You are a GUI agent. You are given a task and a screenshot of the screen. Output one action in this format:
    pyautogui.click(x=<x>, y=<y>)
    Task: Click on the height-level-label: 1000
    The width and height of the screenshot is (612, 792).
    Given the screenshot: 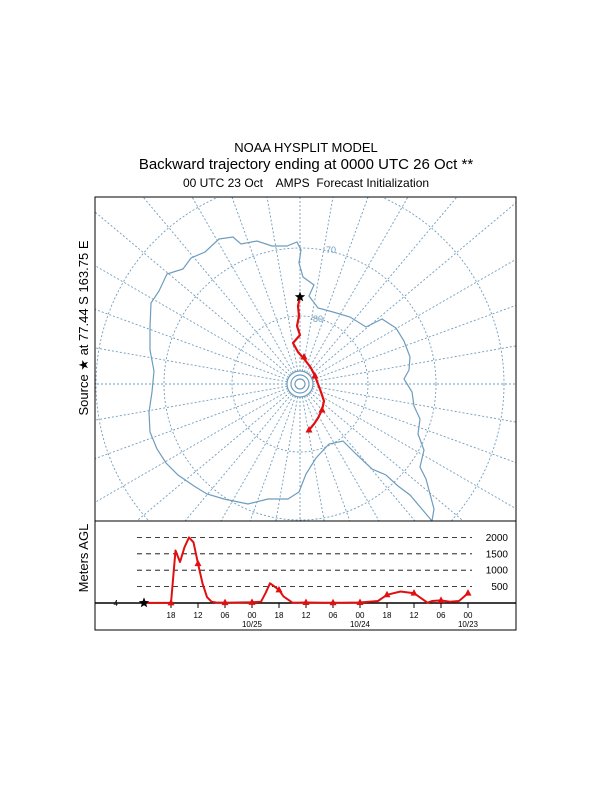 What is the action you would take?
    pyautogui.click(x=497, y=571)
    